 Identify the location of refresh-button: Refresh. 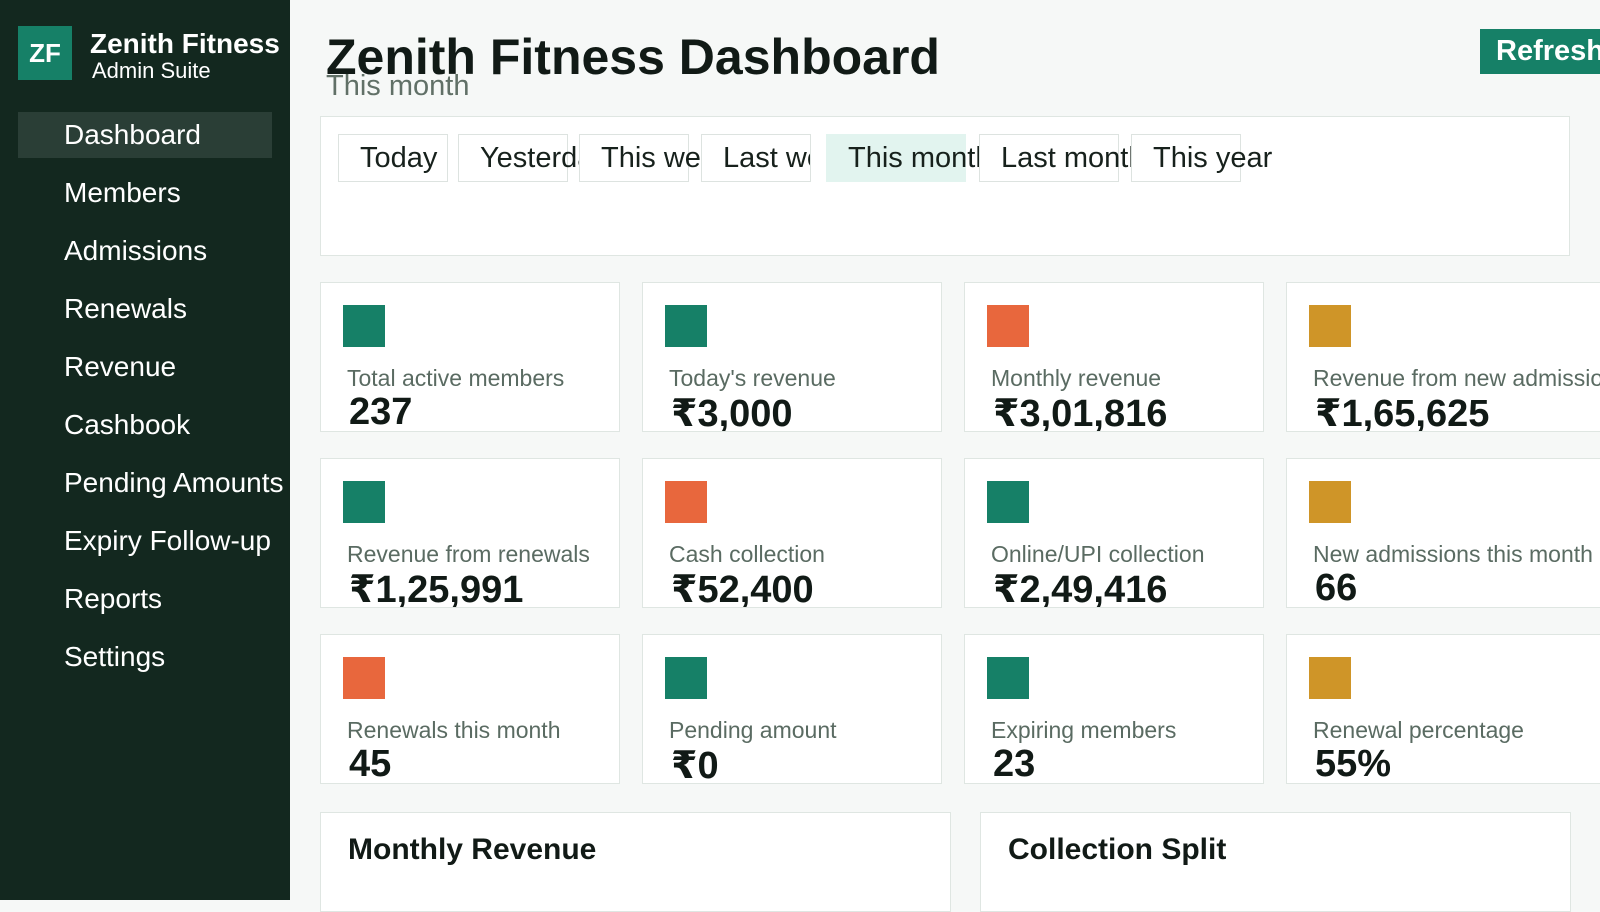
(1540, 51).